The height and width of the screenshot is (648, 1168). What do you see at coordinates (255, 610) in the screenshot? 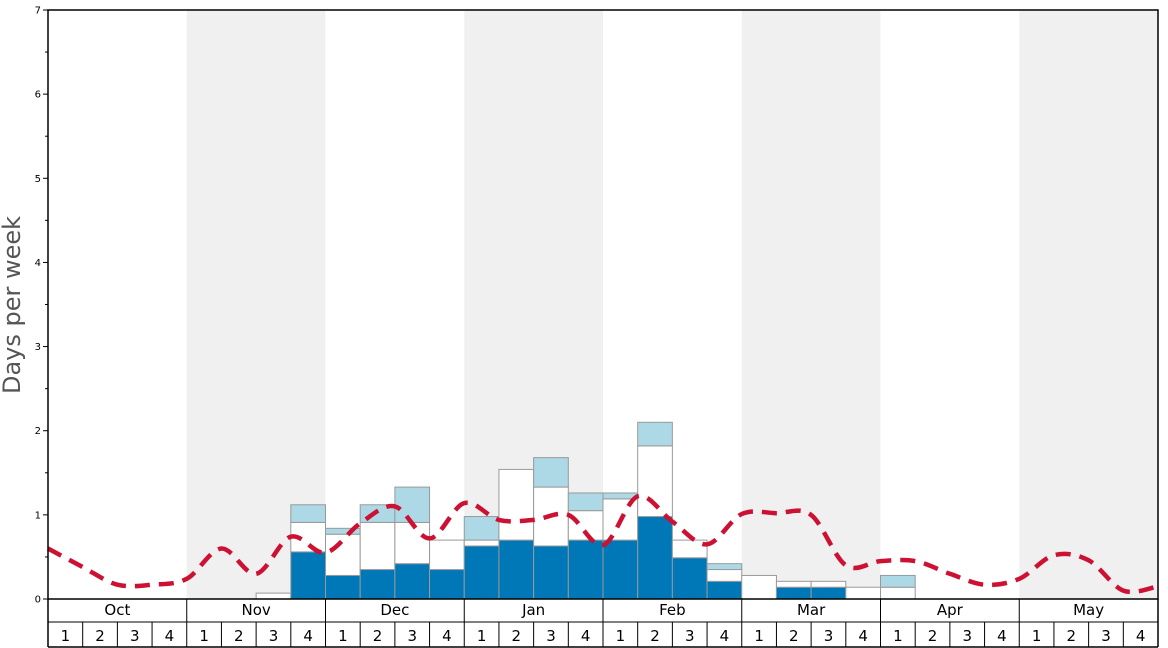
I see `month-label: Nov` at bounding box center [255, 610].